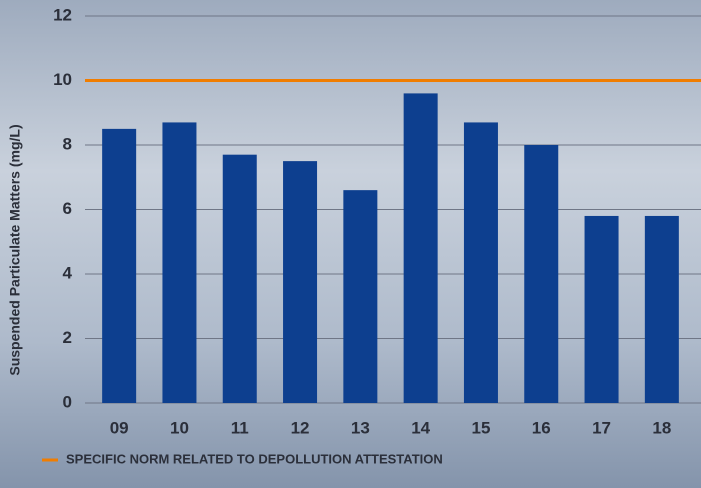 The width and height of the screenshot is (701, 488). What do you see at coordinates (62, 79) in the screenshot?
I see `y-tick-label: 10` at bounding box center [62, 79].